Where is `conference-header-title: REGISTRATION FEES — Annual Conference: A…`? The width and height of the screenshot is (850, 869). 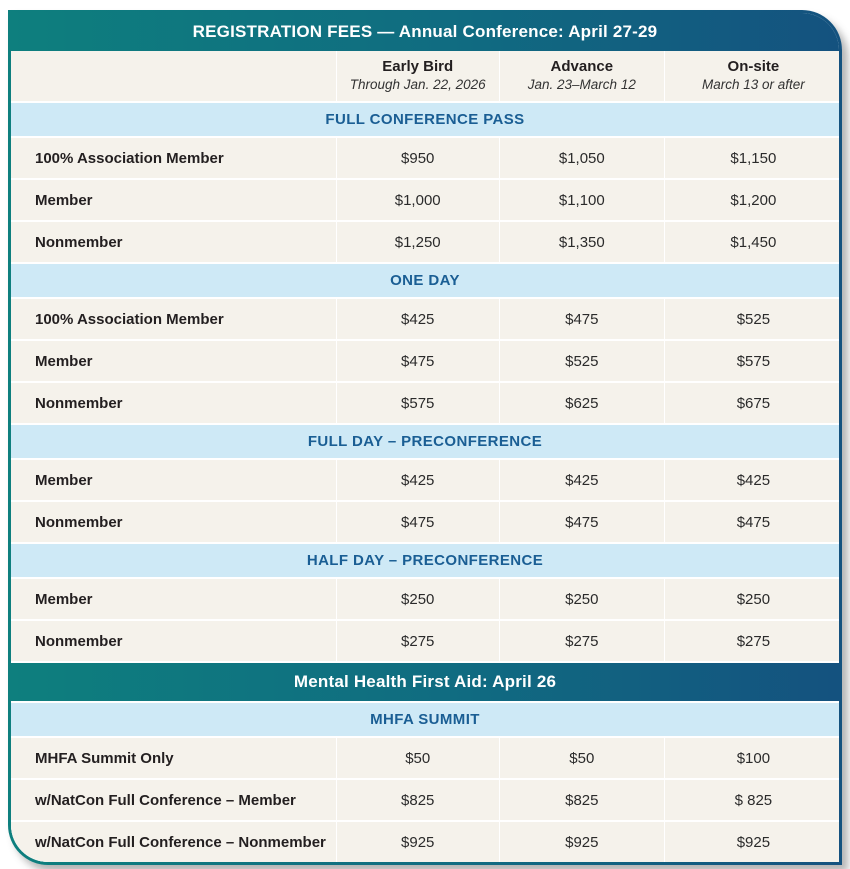
conference-header-title: REGISTRATION FEES — Annual Conference: A… is located at coordinates (425, 31).